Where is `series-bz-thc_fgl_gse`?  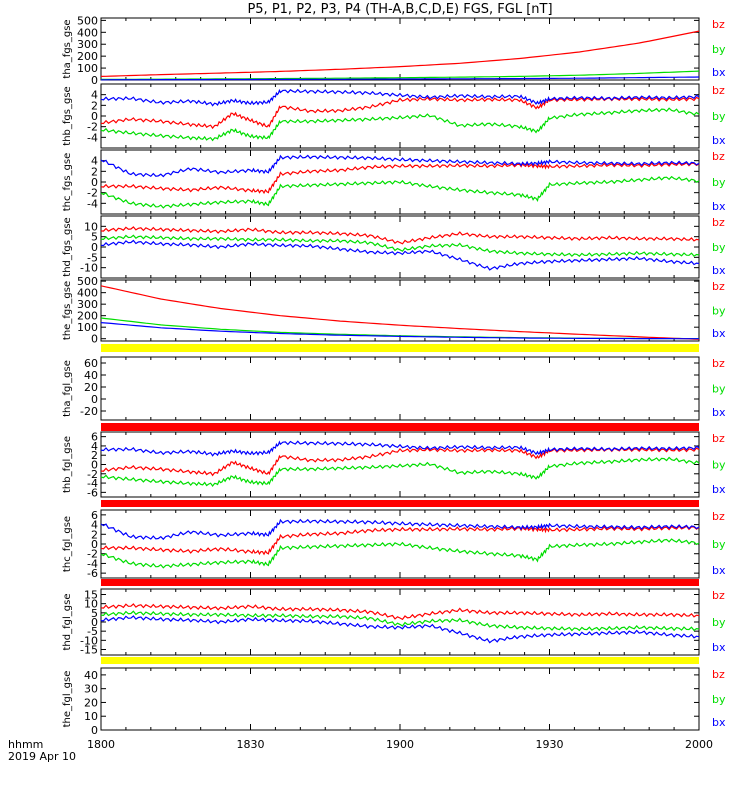 series-bz-thc_fgl_gse is located at coordinates (400, 540).